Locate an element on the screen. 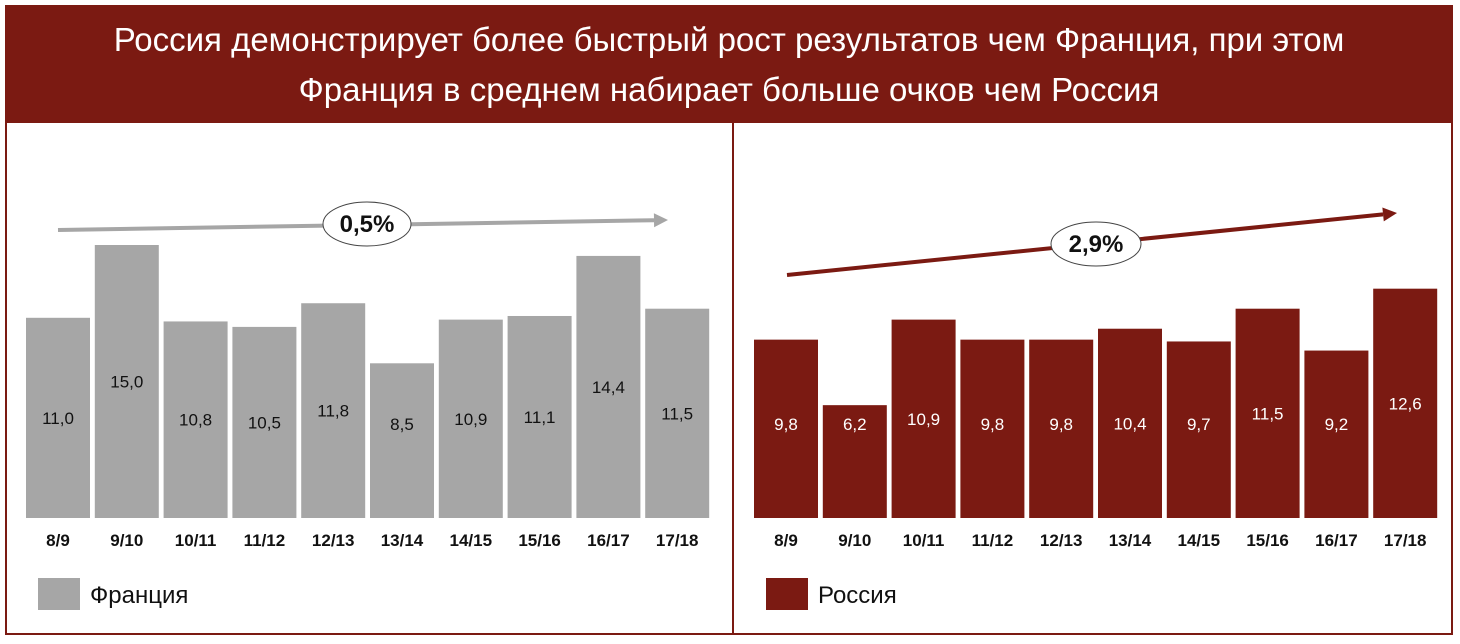  france-value-label-2: 10,8 is located at coordinates (195, 420).